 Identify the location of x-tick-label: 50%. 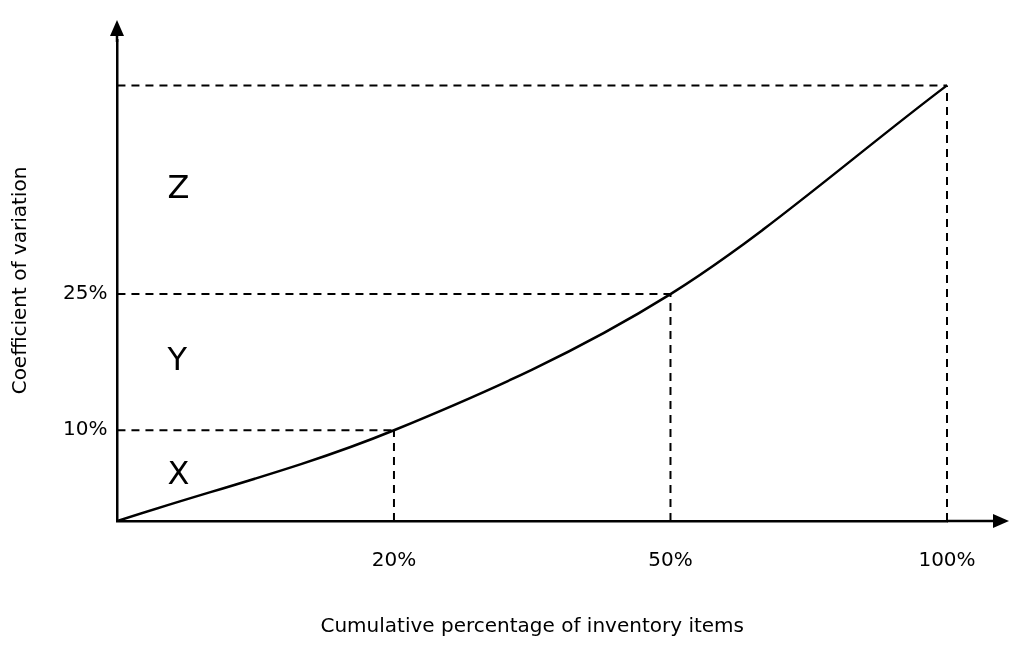
(670, 559).